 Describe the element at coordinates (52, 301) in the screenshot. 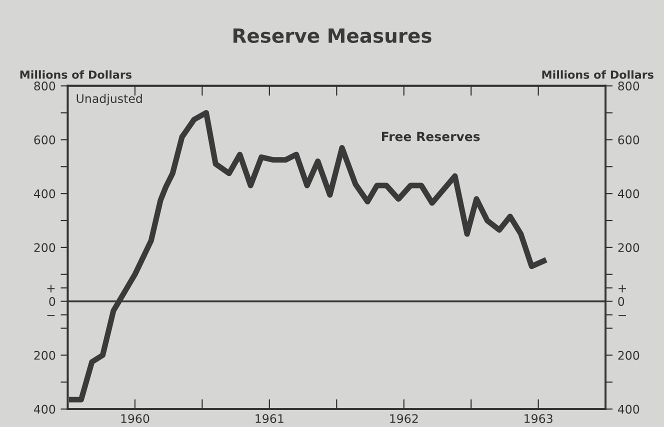

I see `y-tick-label: 0` at that location.